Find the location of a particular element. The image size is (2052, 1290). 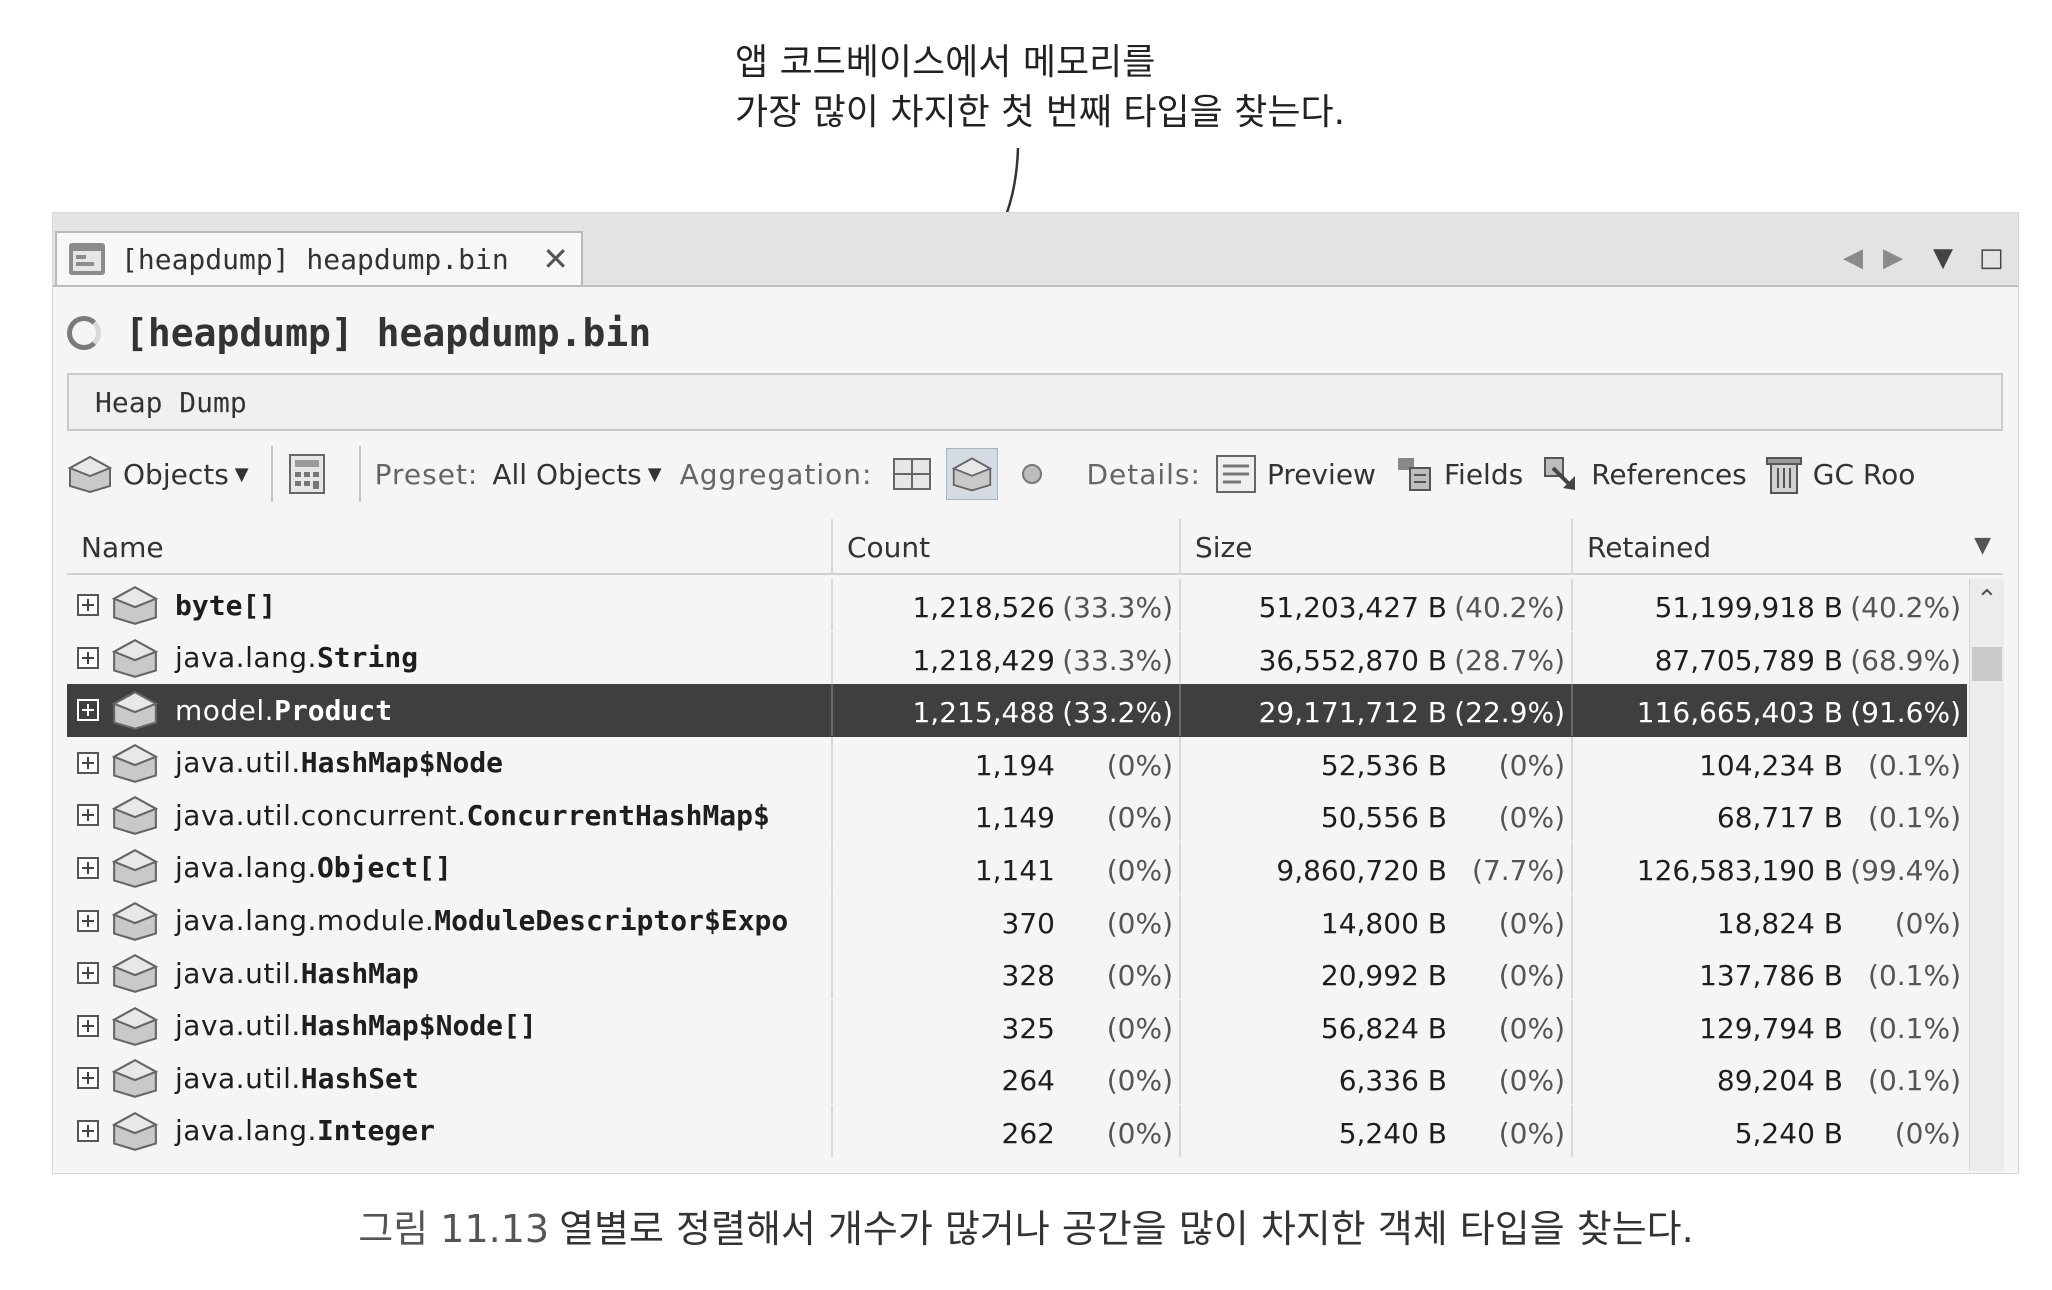

gc-roots-toggle: GC Roo is located at coordinates (1840, 474).